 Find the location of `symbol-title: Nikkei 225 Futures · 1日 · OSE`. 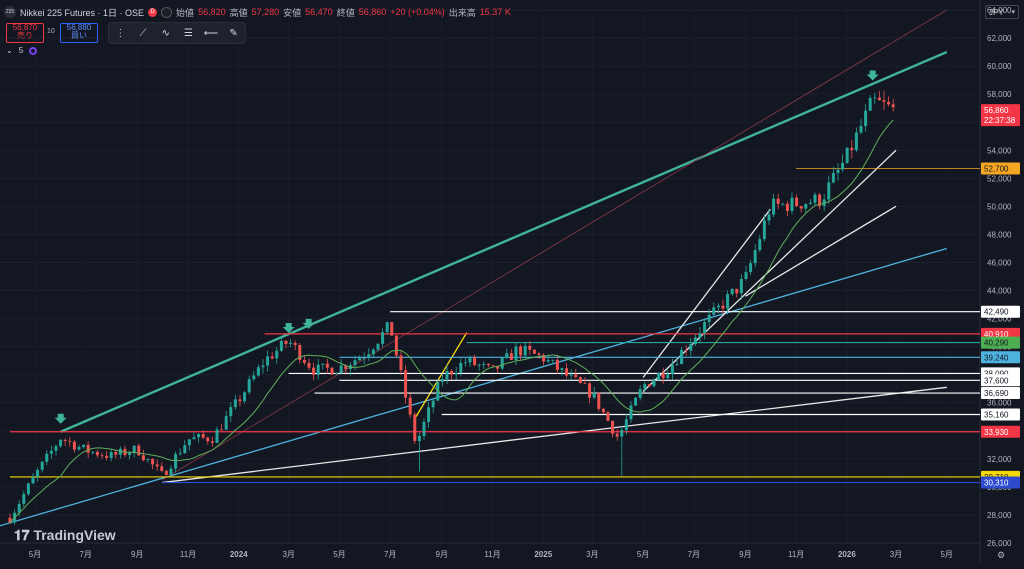

symbol-title: Nikkei 225 Futures · 1日 · OSE is located at coordinates (82, 12).